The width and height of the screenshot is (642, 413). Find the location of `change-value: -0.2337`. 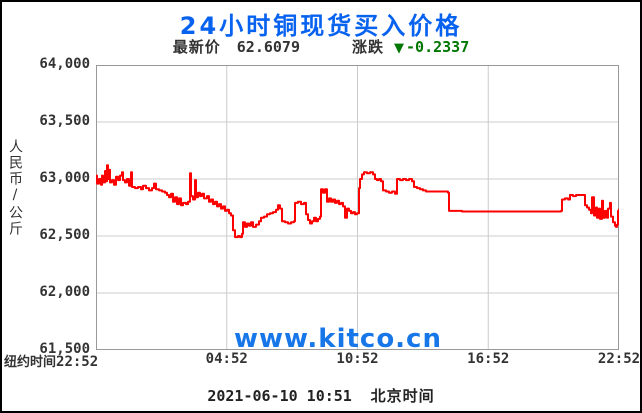

change-value: -0.2337 is located at coordinates (438, 47).